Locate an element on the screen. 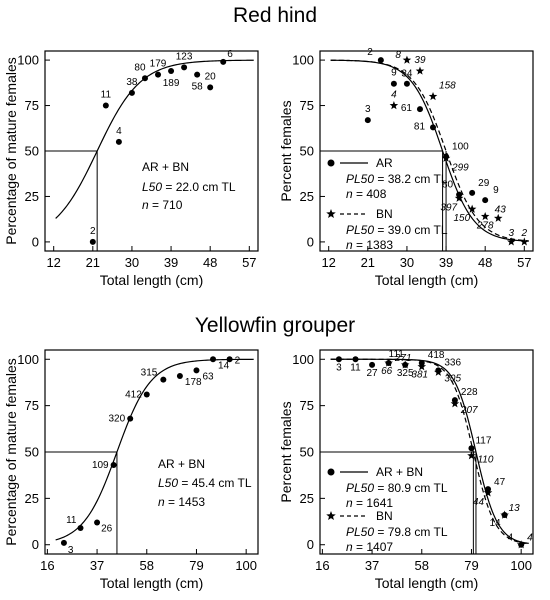 The height and width of the screenshot is (600, 550). legend-stat: n = 408 is located at coordinates (366, 194).